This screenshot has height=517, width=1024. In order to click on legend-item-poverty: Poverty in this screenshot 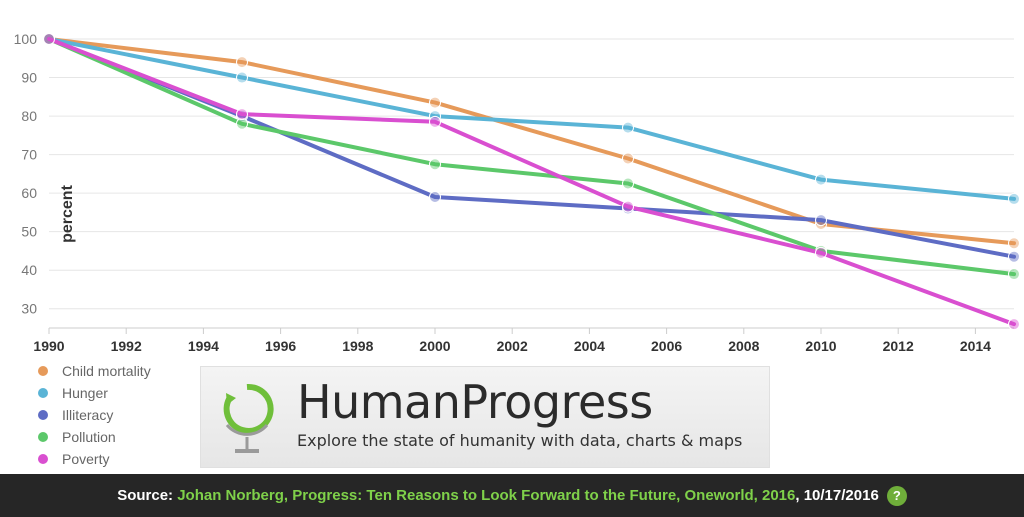, I will do `click(94, 459)`.